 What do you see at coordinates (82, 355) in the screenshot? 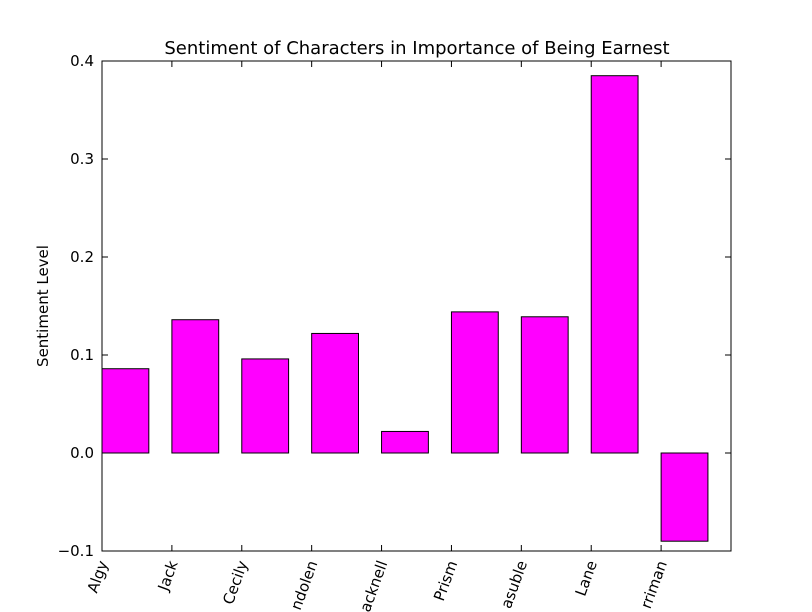
I see `y-tick-label: 0.1` at bounding box center [82, 355].